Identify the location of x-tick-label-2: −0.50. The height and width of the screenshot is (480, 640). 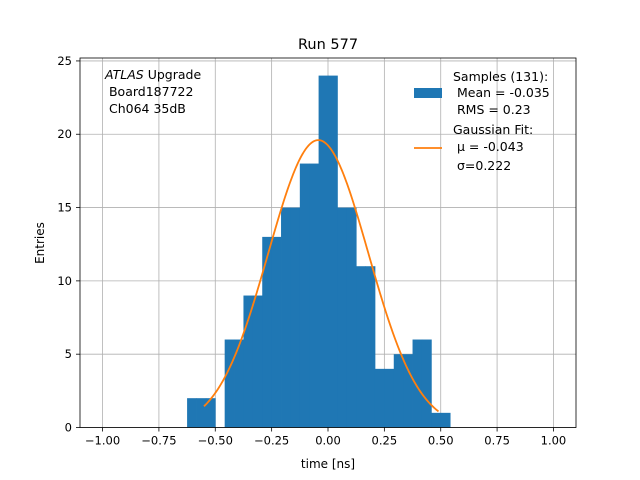
(215, 441).